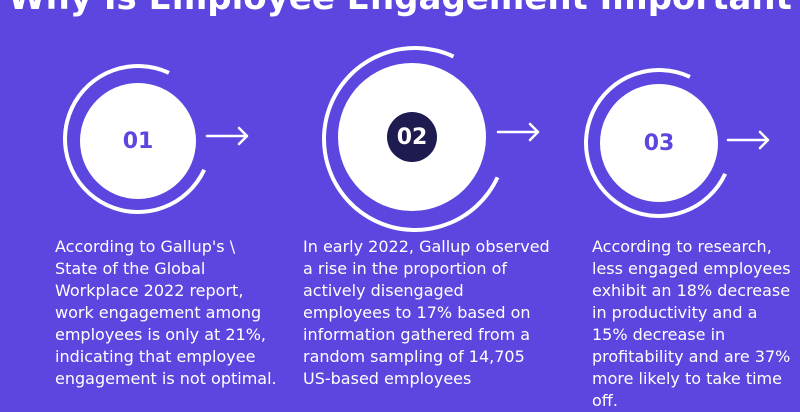 This screenshot has height=412, width=800. I want to click on step-3-disc: 03, so click(659, 143).